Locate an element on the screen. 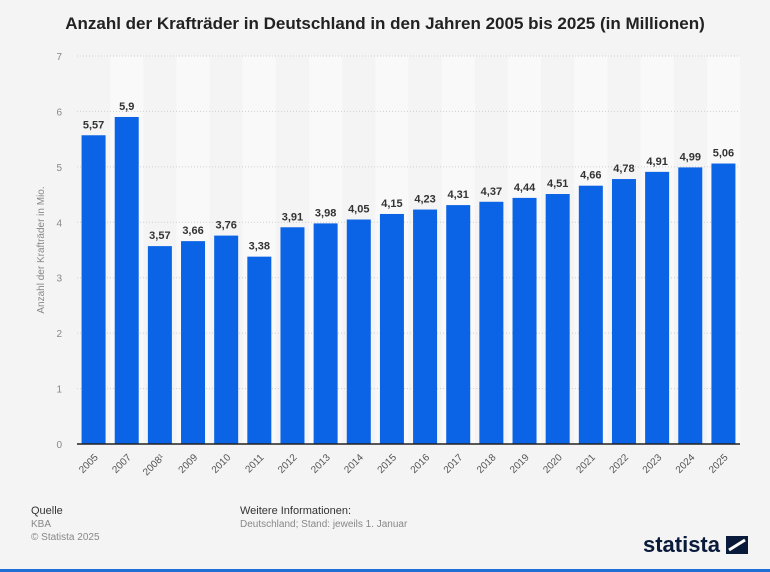 The height and width of the screenshot is (572, 770). x-tick-label: 2023 is located at coordinates (653, 464).